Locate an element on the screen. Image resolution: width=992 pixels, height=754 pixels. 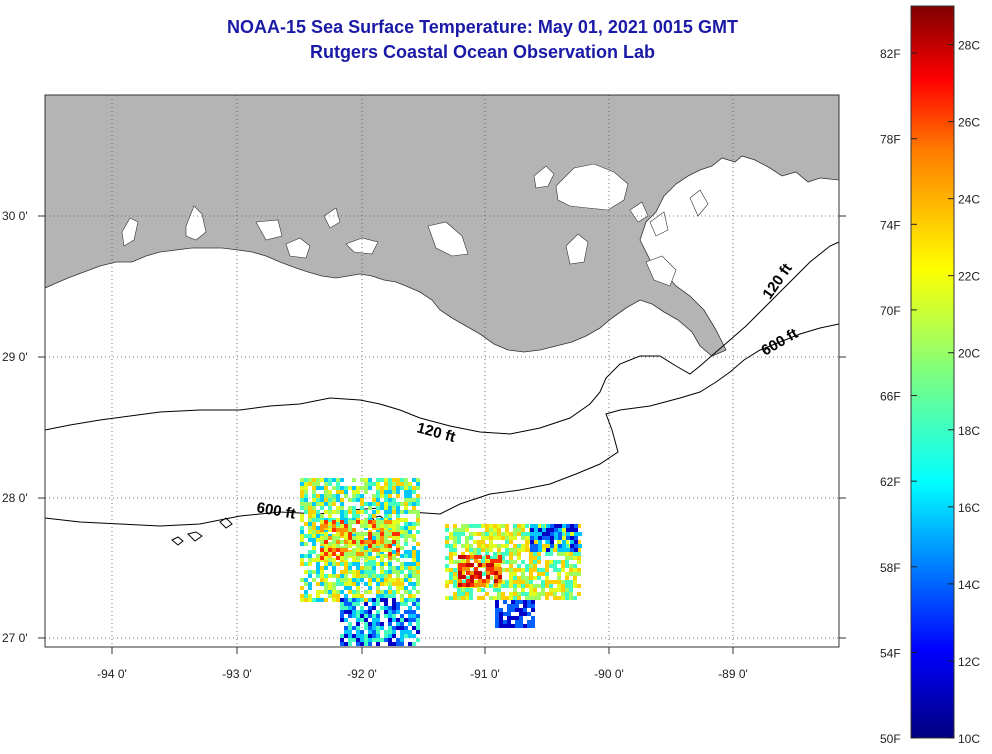
map-subtitle: Rutgers Coastal Ocean Observation Lab is located at coordinates (482, 52).